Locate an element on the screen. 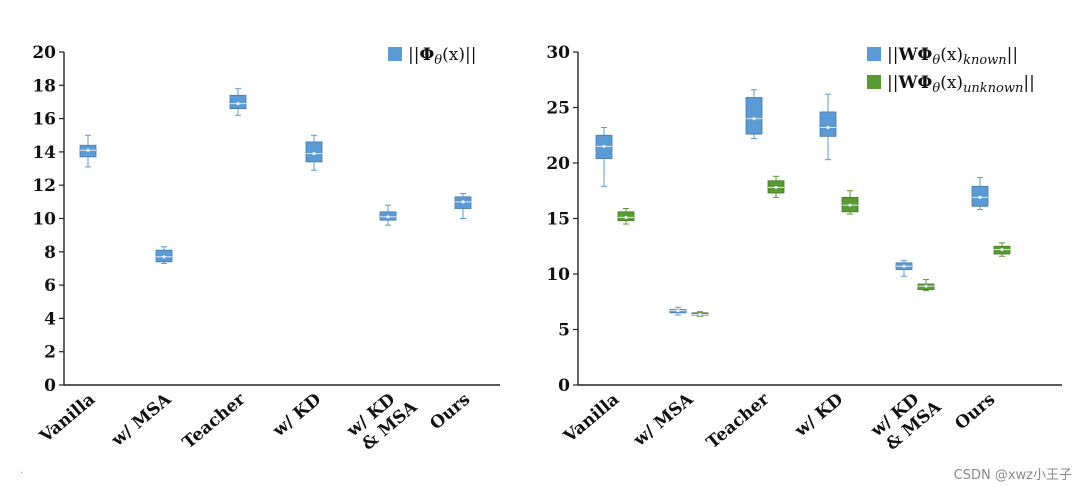  y-tick-label: 16 is located at coordinates (44, 120).